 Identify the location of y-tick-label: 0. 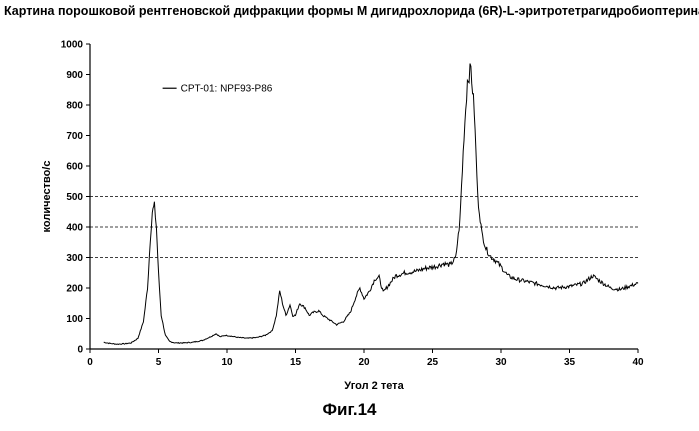
(80, 350).